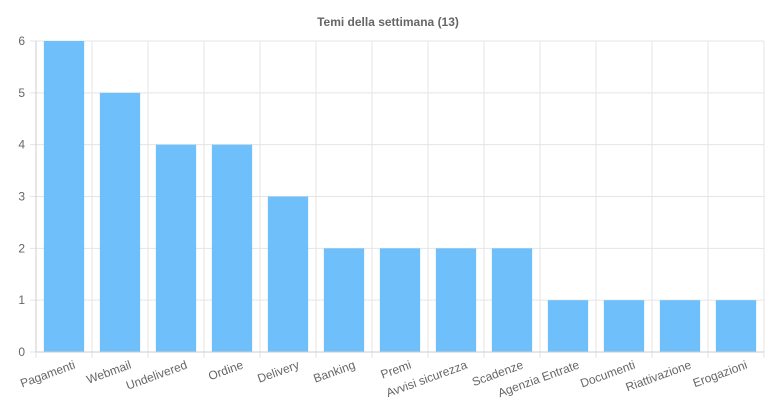  I want to click on x-tick-label: Undelivered, so click(156, 375).